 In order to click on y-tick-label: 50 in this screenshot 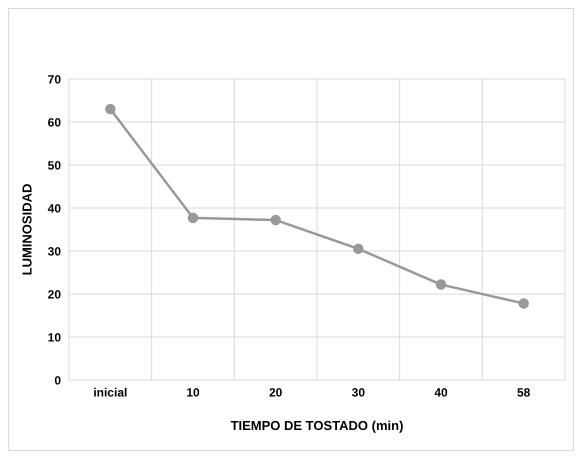, I will do `click(55, 165)`.